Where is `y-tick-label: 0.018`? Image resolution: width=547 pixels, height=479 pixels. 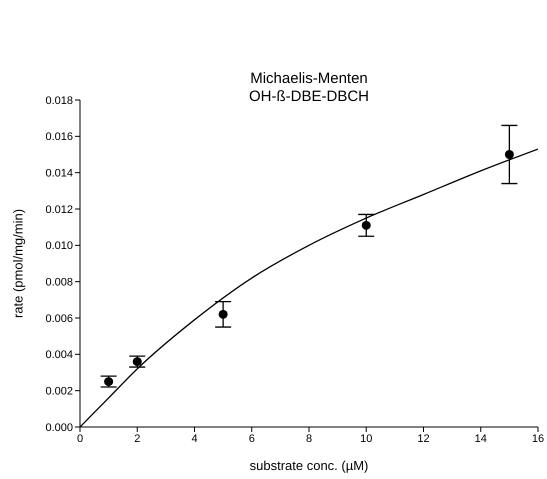
y-tick-label: 0.018 is located at coordinates (59, 100).